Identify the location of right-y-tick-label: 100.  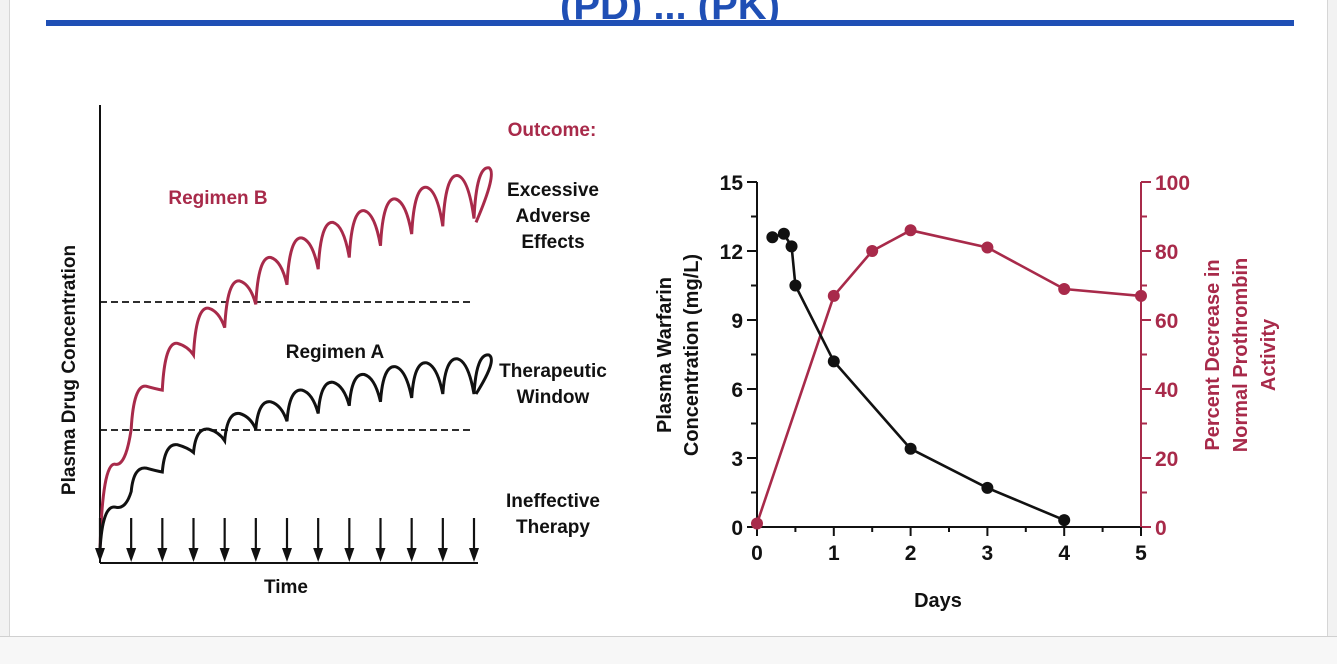
(1172, 183).